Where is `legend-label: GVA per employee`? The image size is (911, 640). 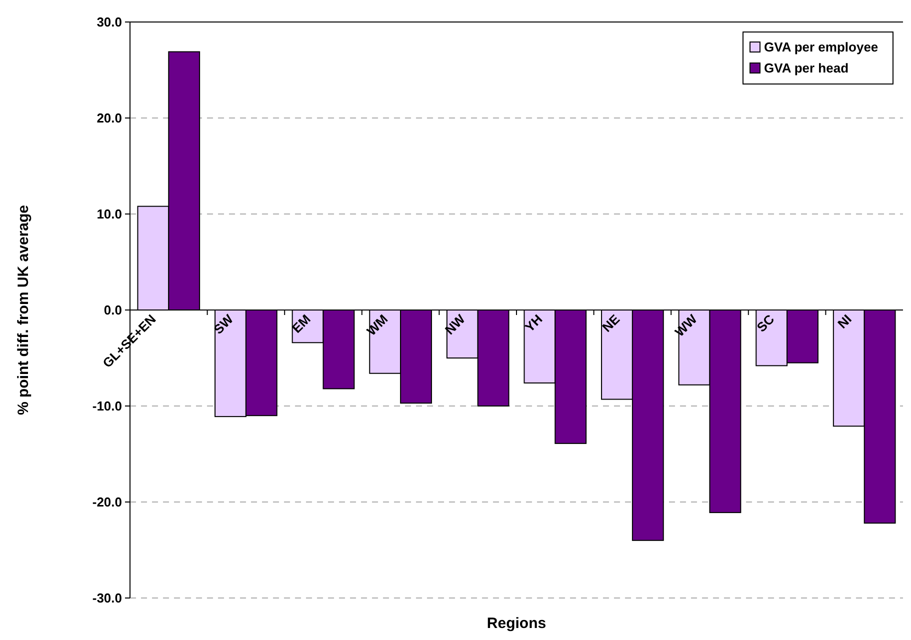
legend-label: GVA per employee is located at coordinates (821, 47).